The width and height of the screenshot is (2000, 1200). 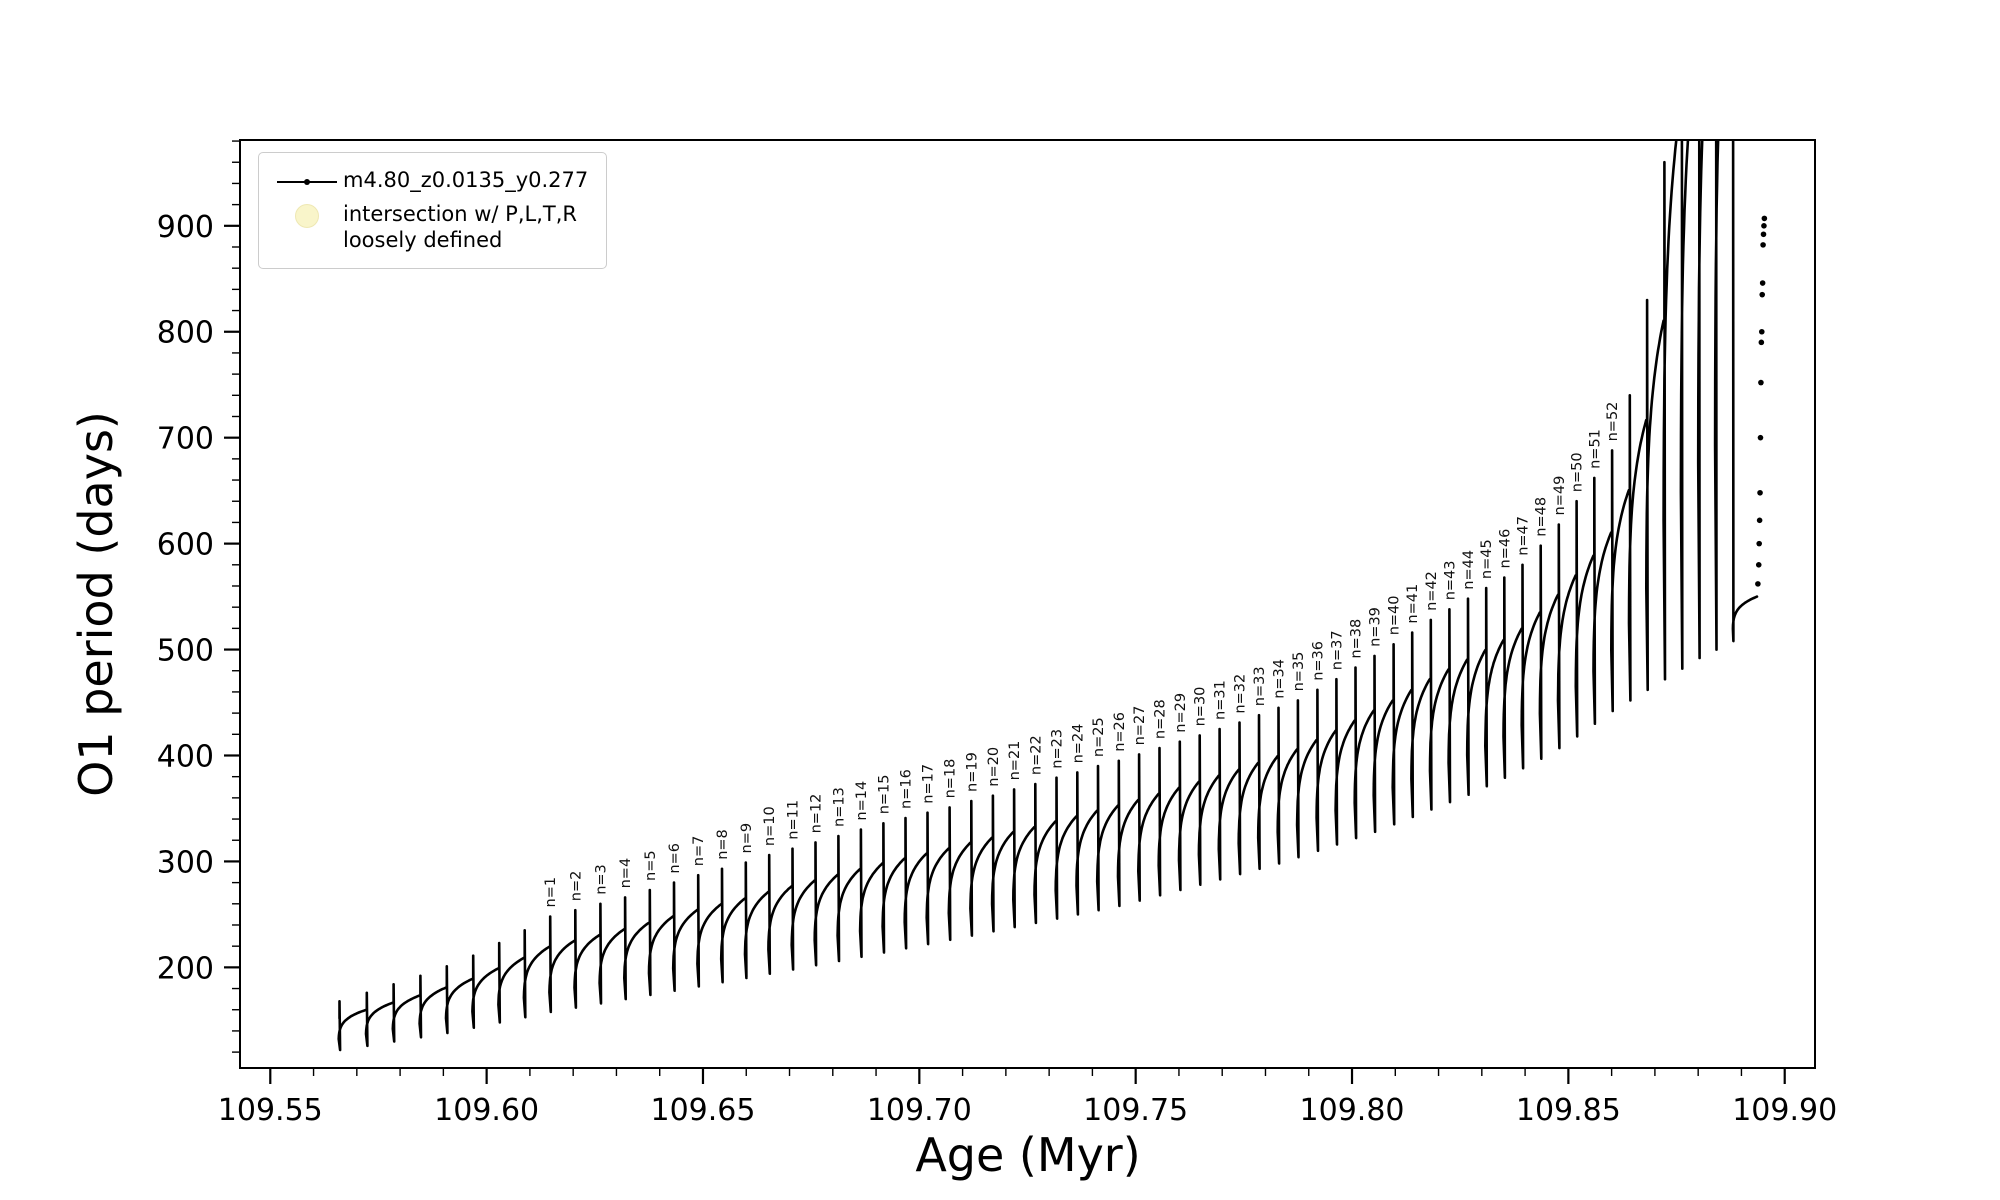 What do you see at coordinates (1505, 549) in the screenshot?
I see `pulse-label: n=46` at bounding box center [1505, 549].